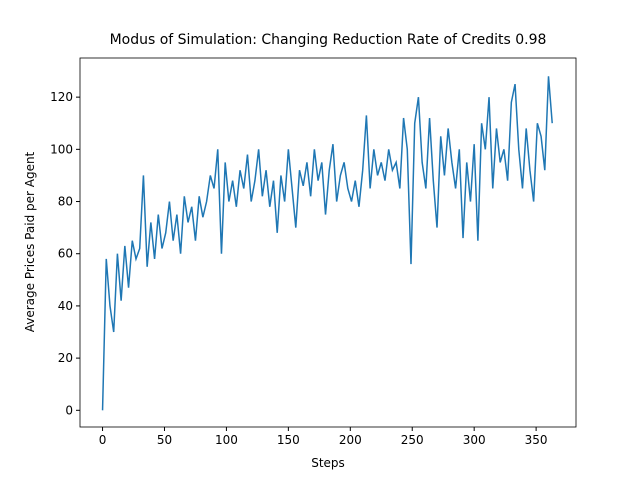  I want to click on y-tick-label: 80, so click(65, 202).